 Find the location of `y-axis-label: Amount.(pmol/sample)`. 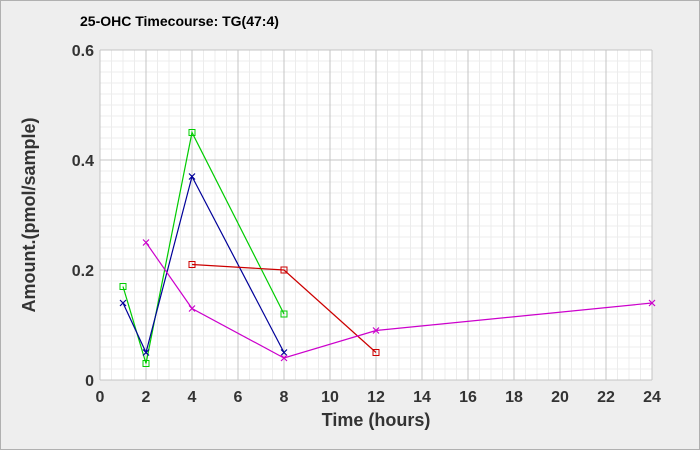

y-axis-label: Amount.(pmol/sample) is located at coordinates (29, 214).